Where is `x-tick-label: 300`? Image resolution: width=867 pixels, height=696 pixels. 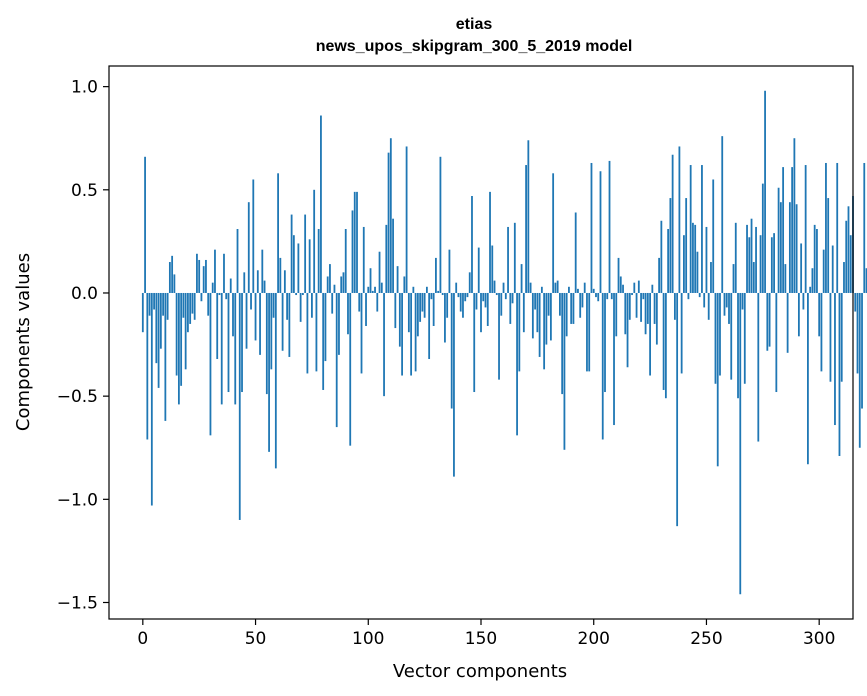 x-tick-label: 300 is located at coordinates (819, 639).